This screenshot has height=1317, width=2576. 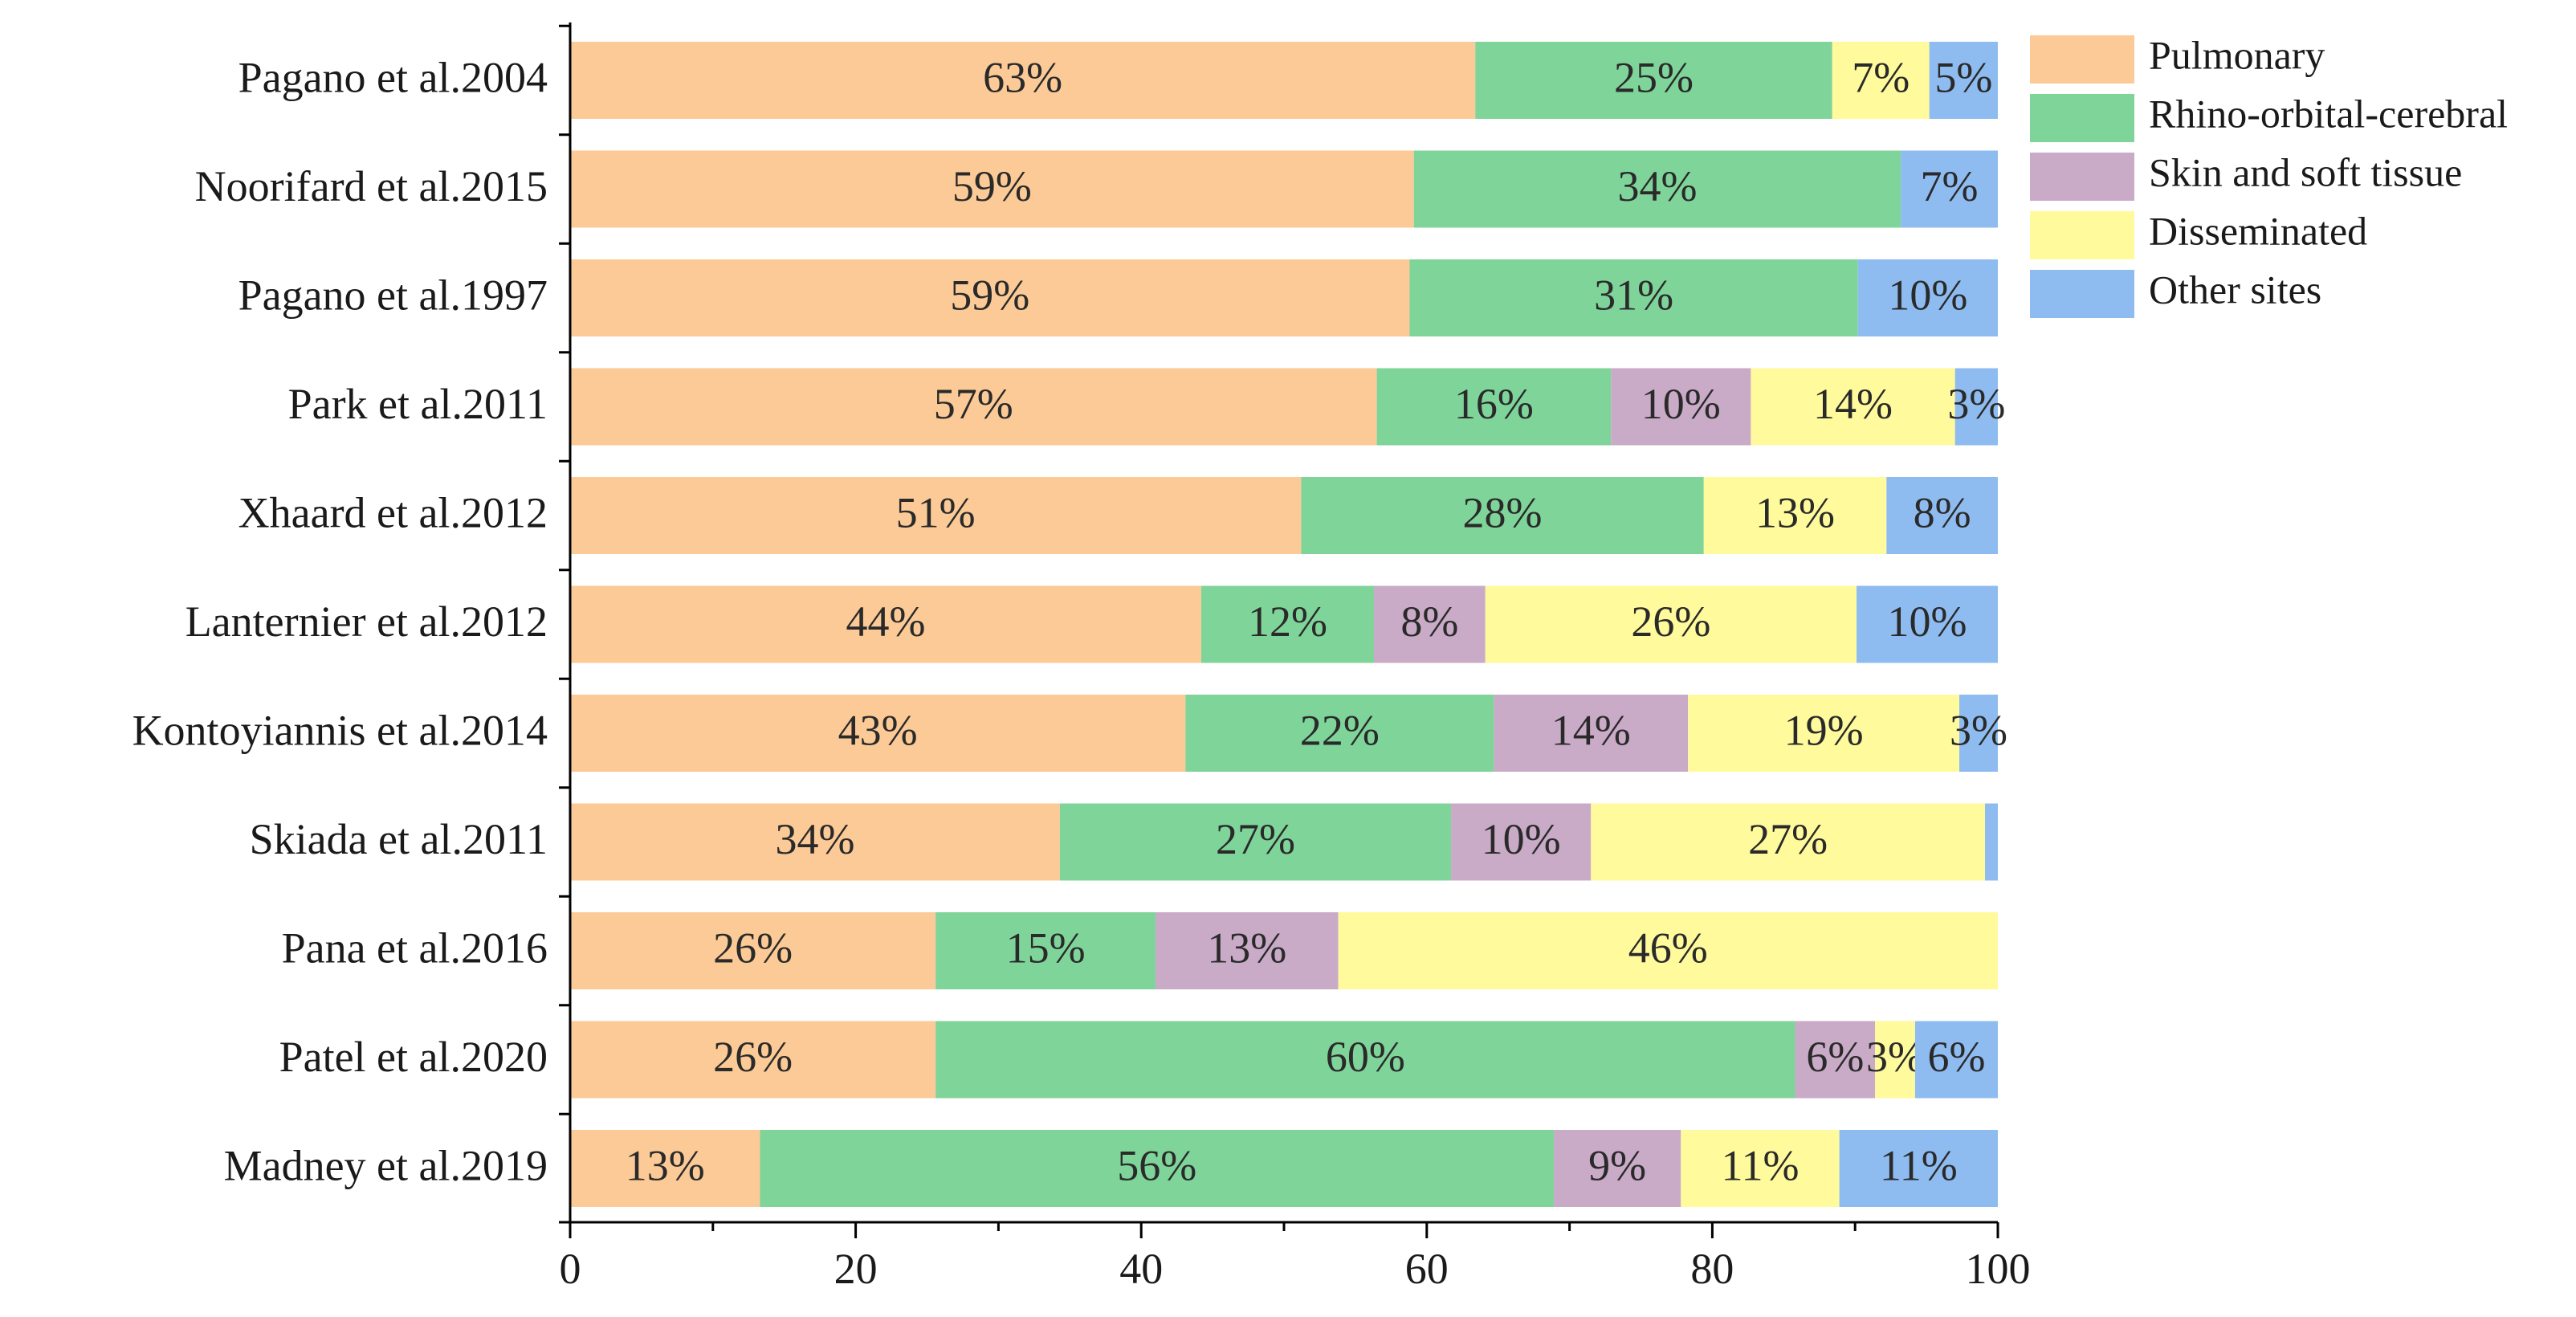 I want to click on data-label-disseminated-pagano-et-al-2004: 7%, so click(x=1881, y=77).